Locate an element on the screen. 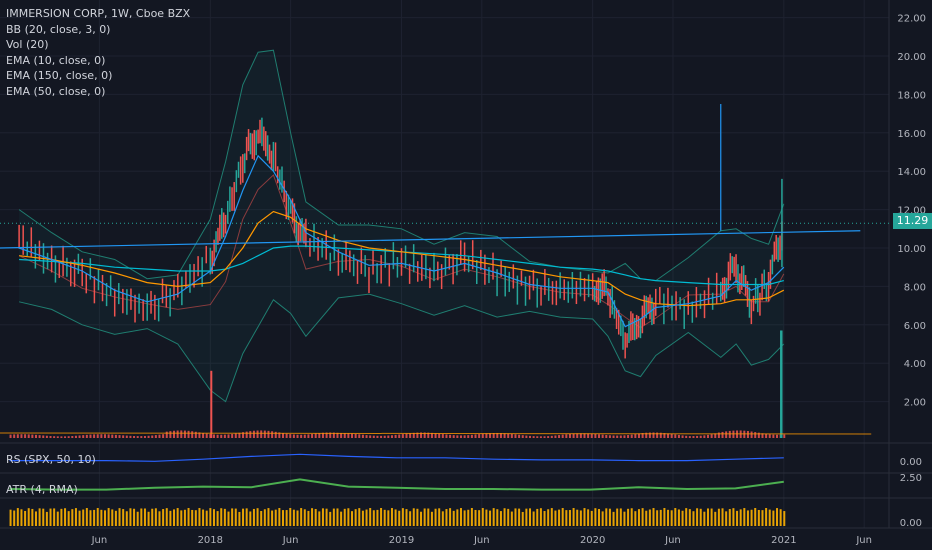 The image size is (932, 550). y-tick-label: 10.00 is located at coordinates (911, 249).